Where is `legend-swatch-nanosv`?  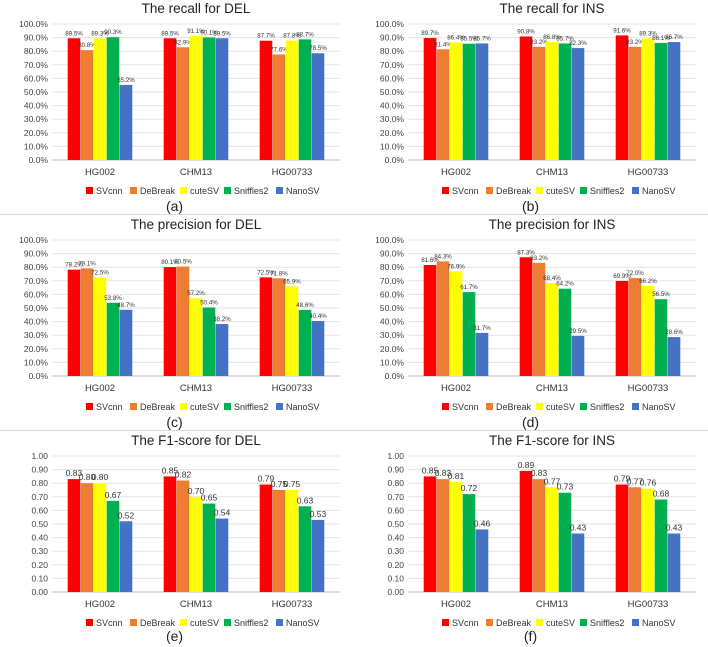
legend-swatch-nanosv is located at coordinates (635, 622).